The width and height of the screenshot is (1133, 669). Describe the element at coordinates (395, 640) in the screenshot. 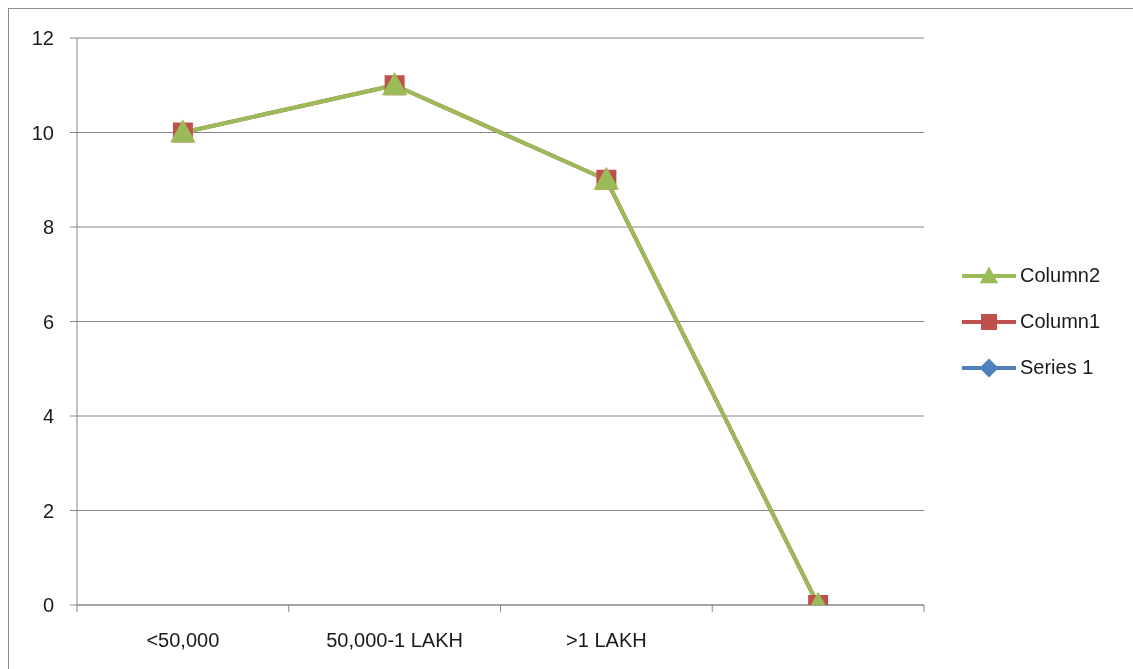

I see `x-tick-label: 50,000-1 LAKH` at that location.